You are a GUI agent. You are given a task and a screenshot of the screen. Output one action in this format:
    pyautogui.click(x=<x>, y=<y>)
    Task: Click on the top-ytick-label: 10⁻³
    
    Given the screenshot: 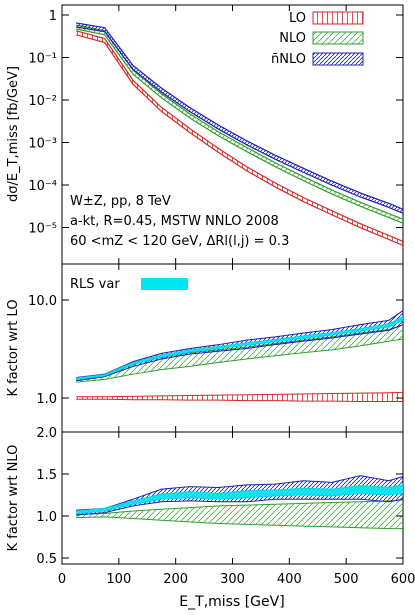 What is the action you would take?
    pyautogui.click(x=42, y=144)
    